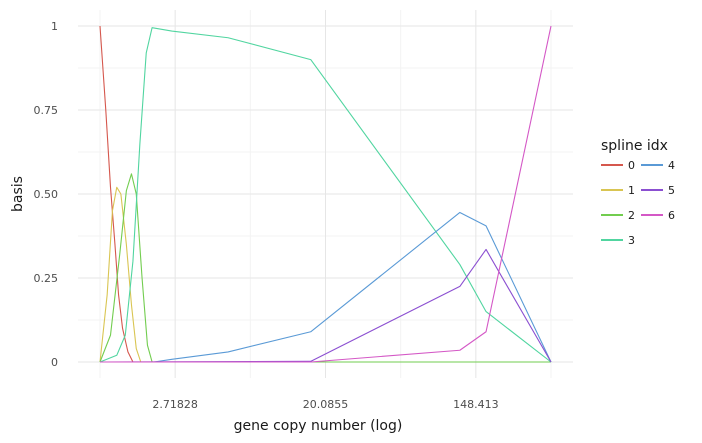 The height and width of the screenshot is (443, 702). I want to click on legend-label-0: 0, so click(631, 165).